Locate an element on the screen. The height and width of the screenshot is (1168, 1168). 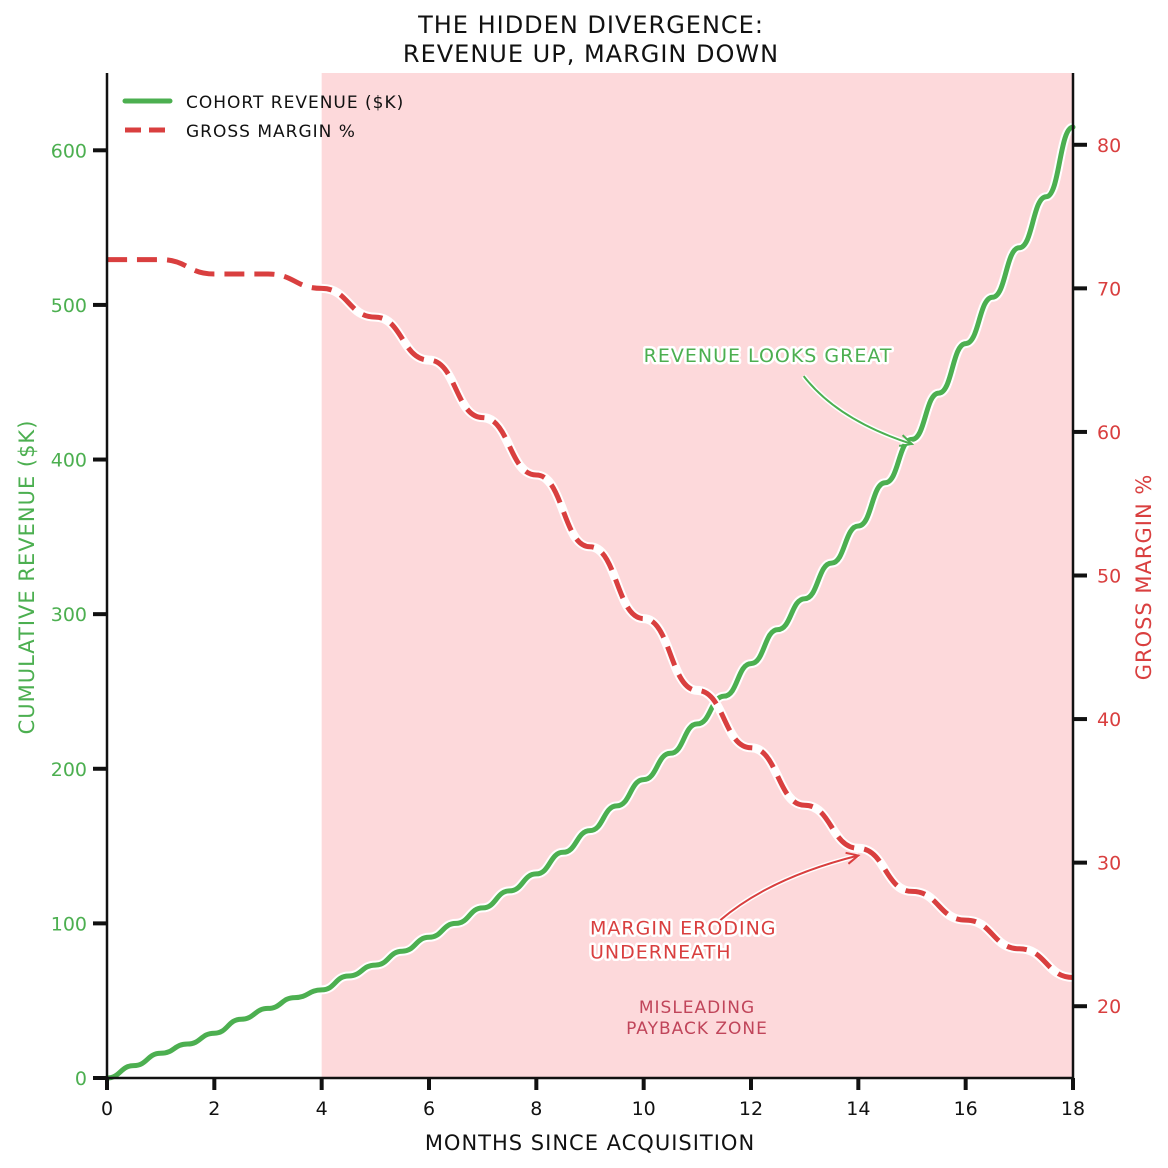
y-axis-right-label: GROSS MARGIN % is located at coordinates (1144, 577).